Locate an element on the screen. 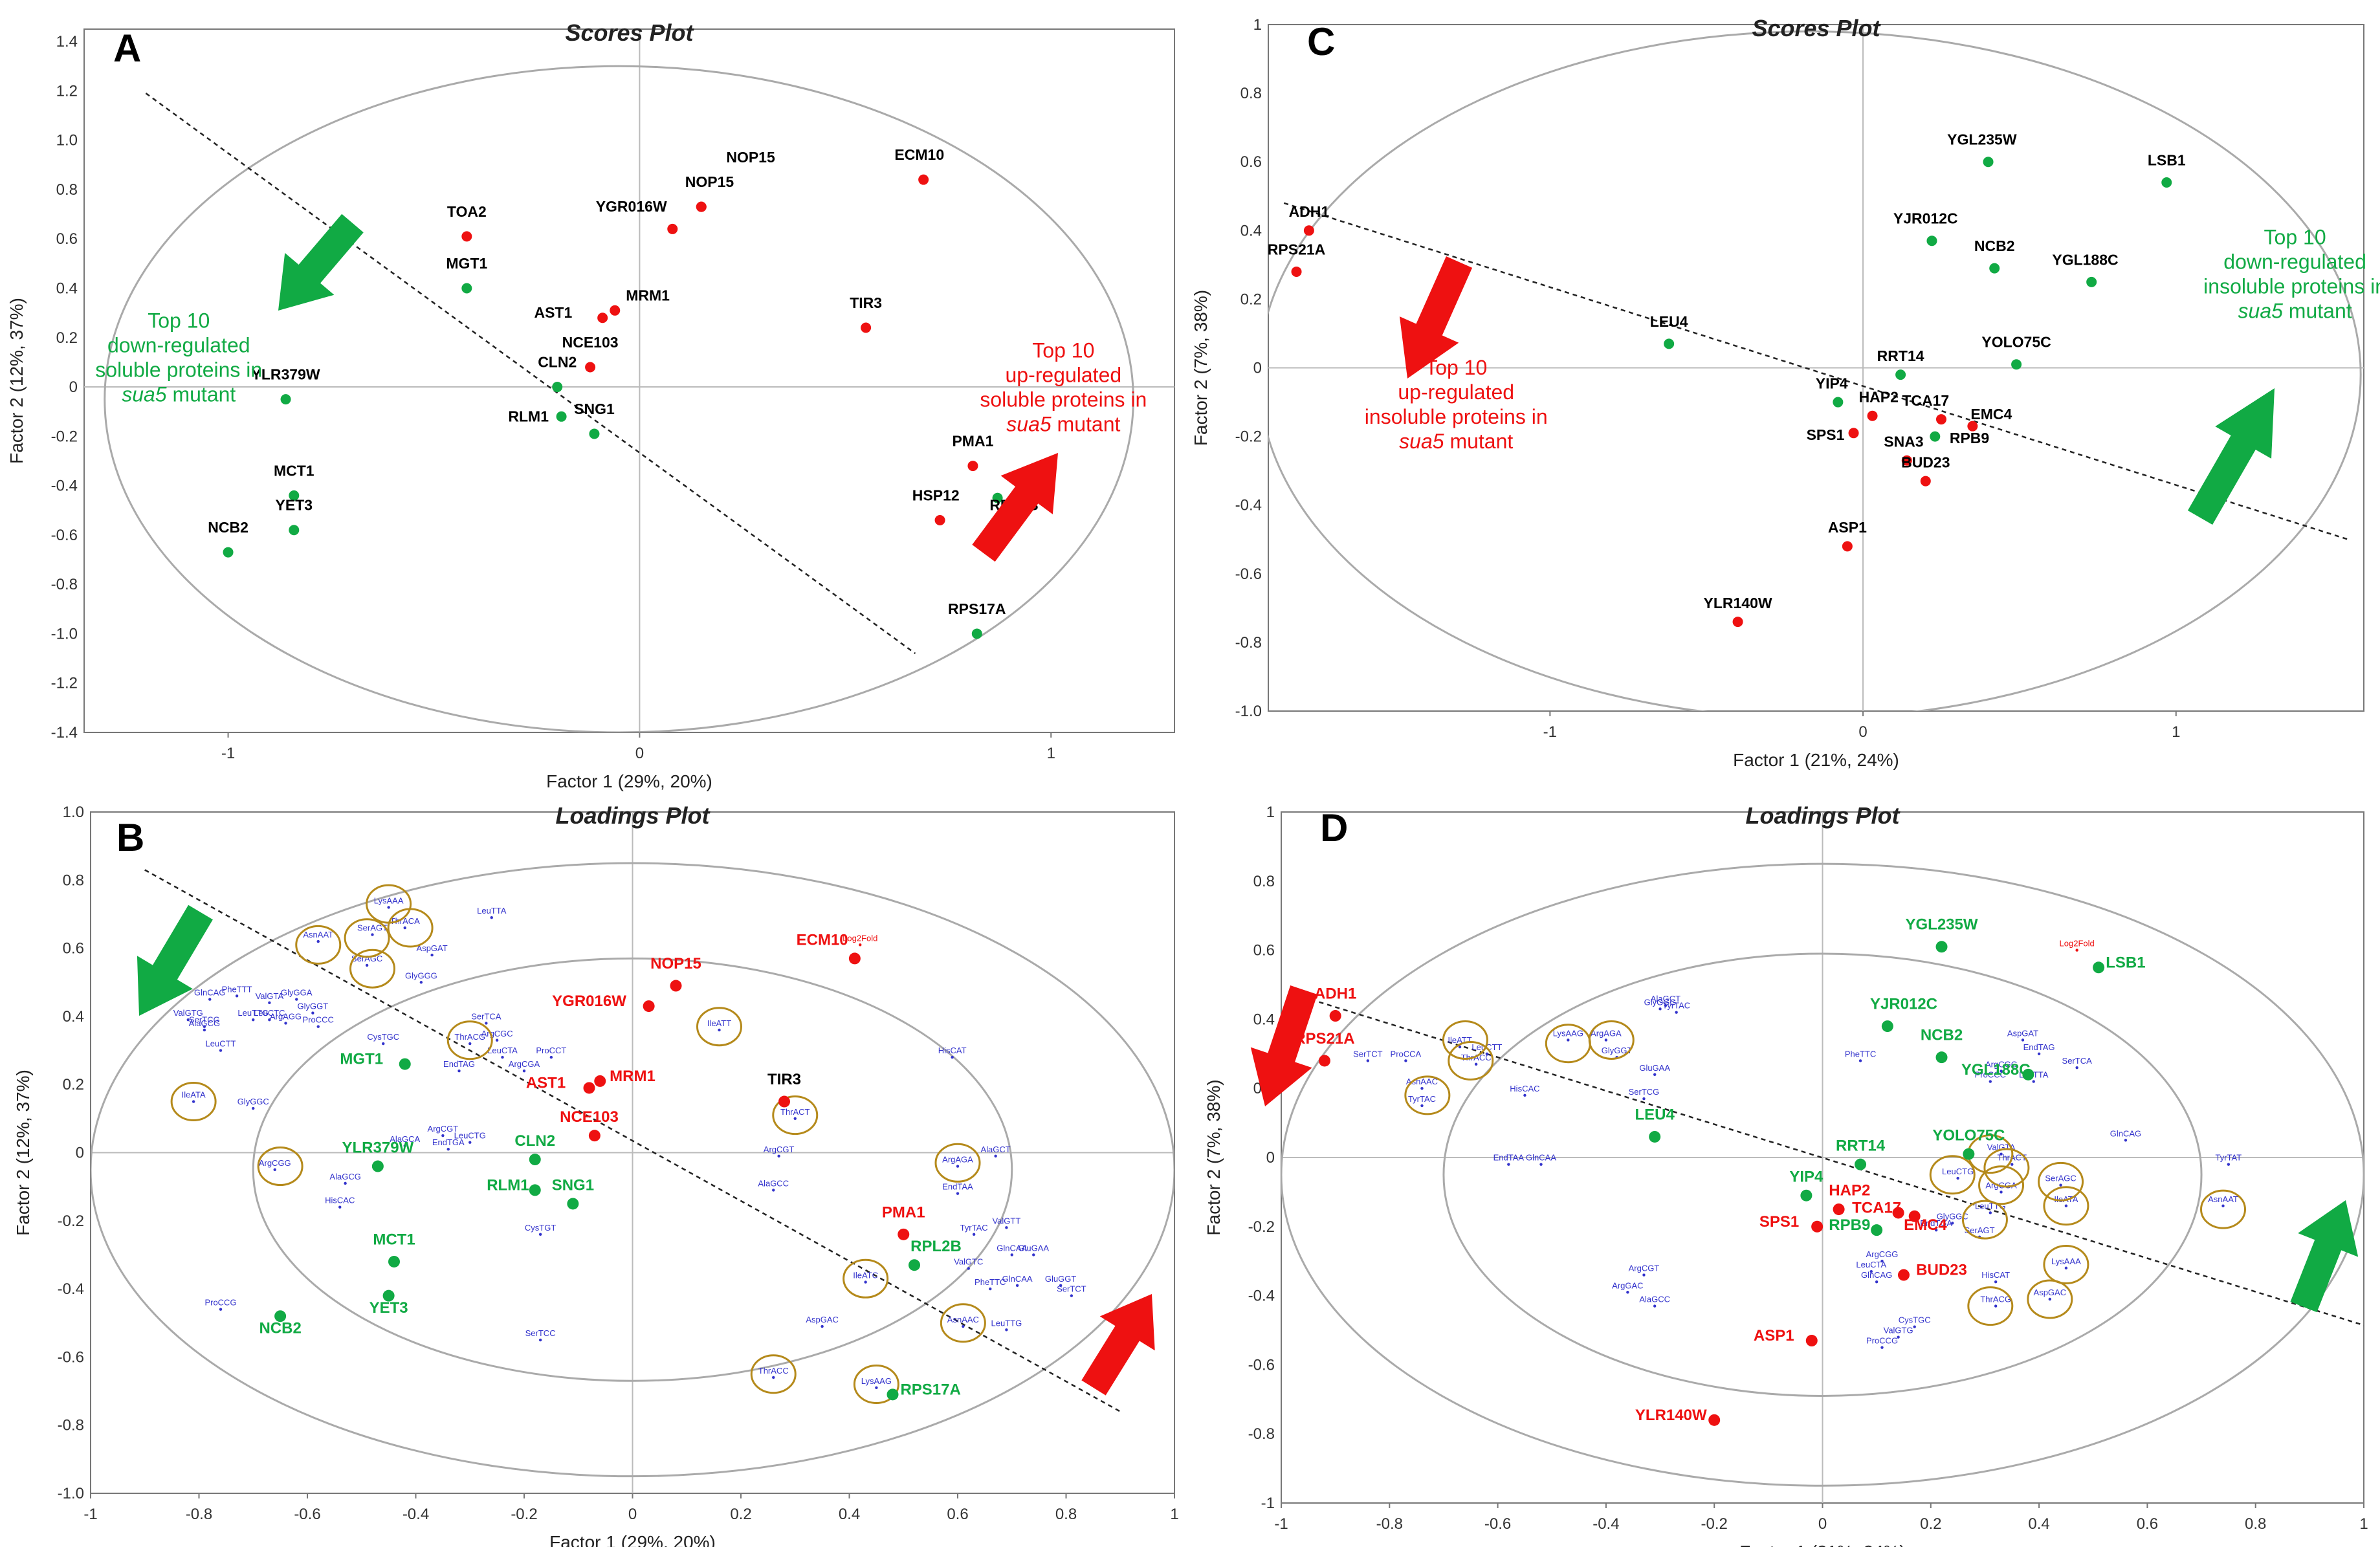 This screenshot has height=1547, width=2380. loading-label: AsnAAT is located at coordinates (318, 934).